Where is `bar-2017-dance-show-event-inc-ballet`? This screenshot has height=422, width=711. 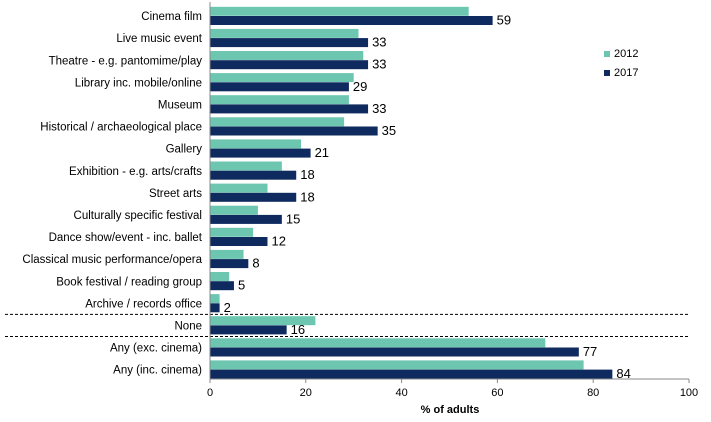
bar-2017-dance-show-event-inc-ballet is located at coordinates (239, 241).